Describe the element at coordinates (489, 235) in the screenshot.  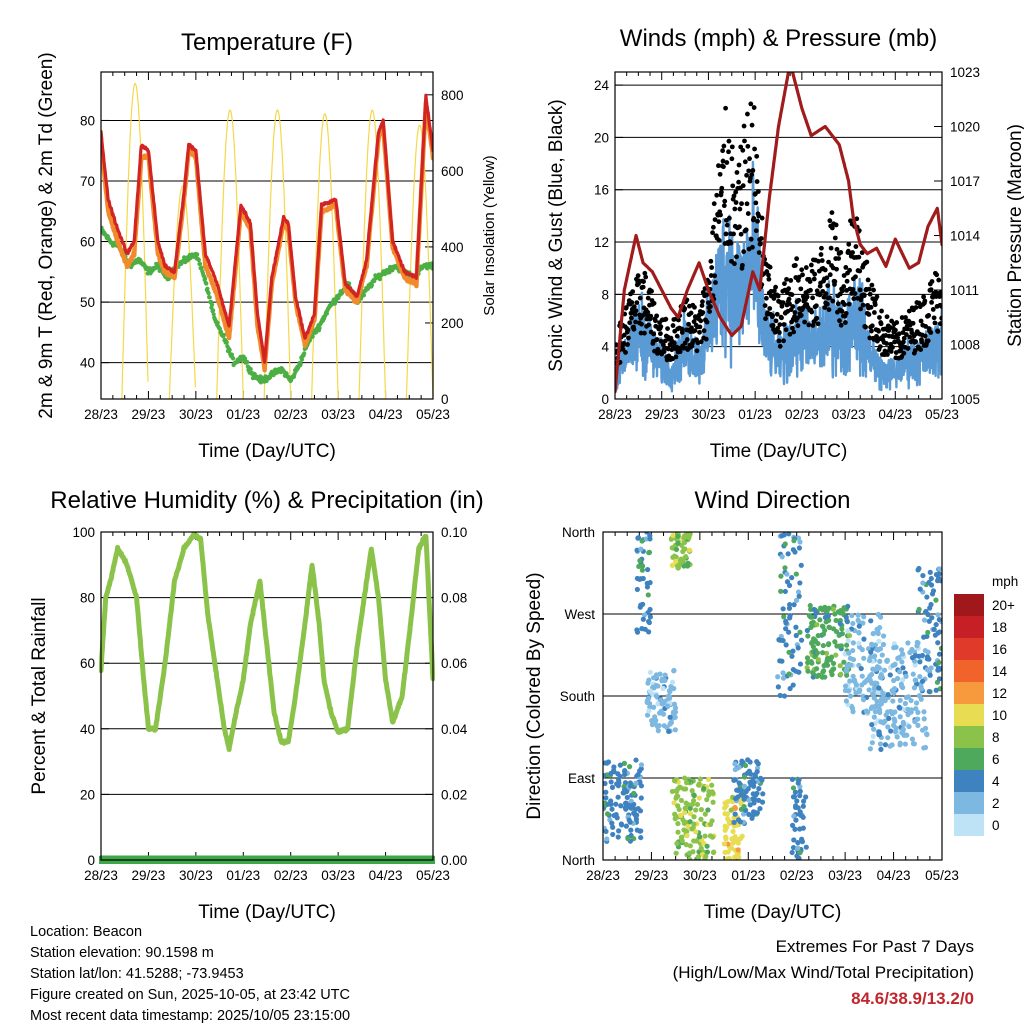
I see `y-right-axis-label: Solar Insolation (Yellow)` at that location.